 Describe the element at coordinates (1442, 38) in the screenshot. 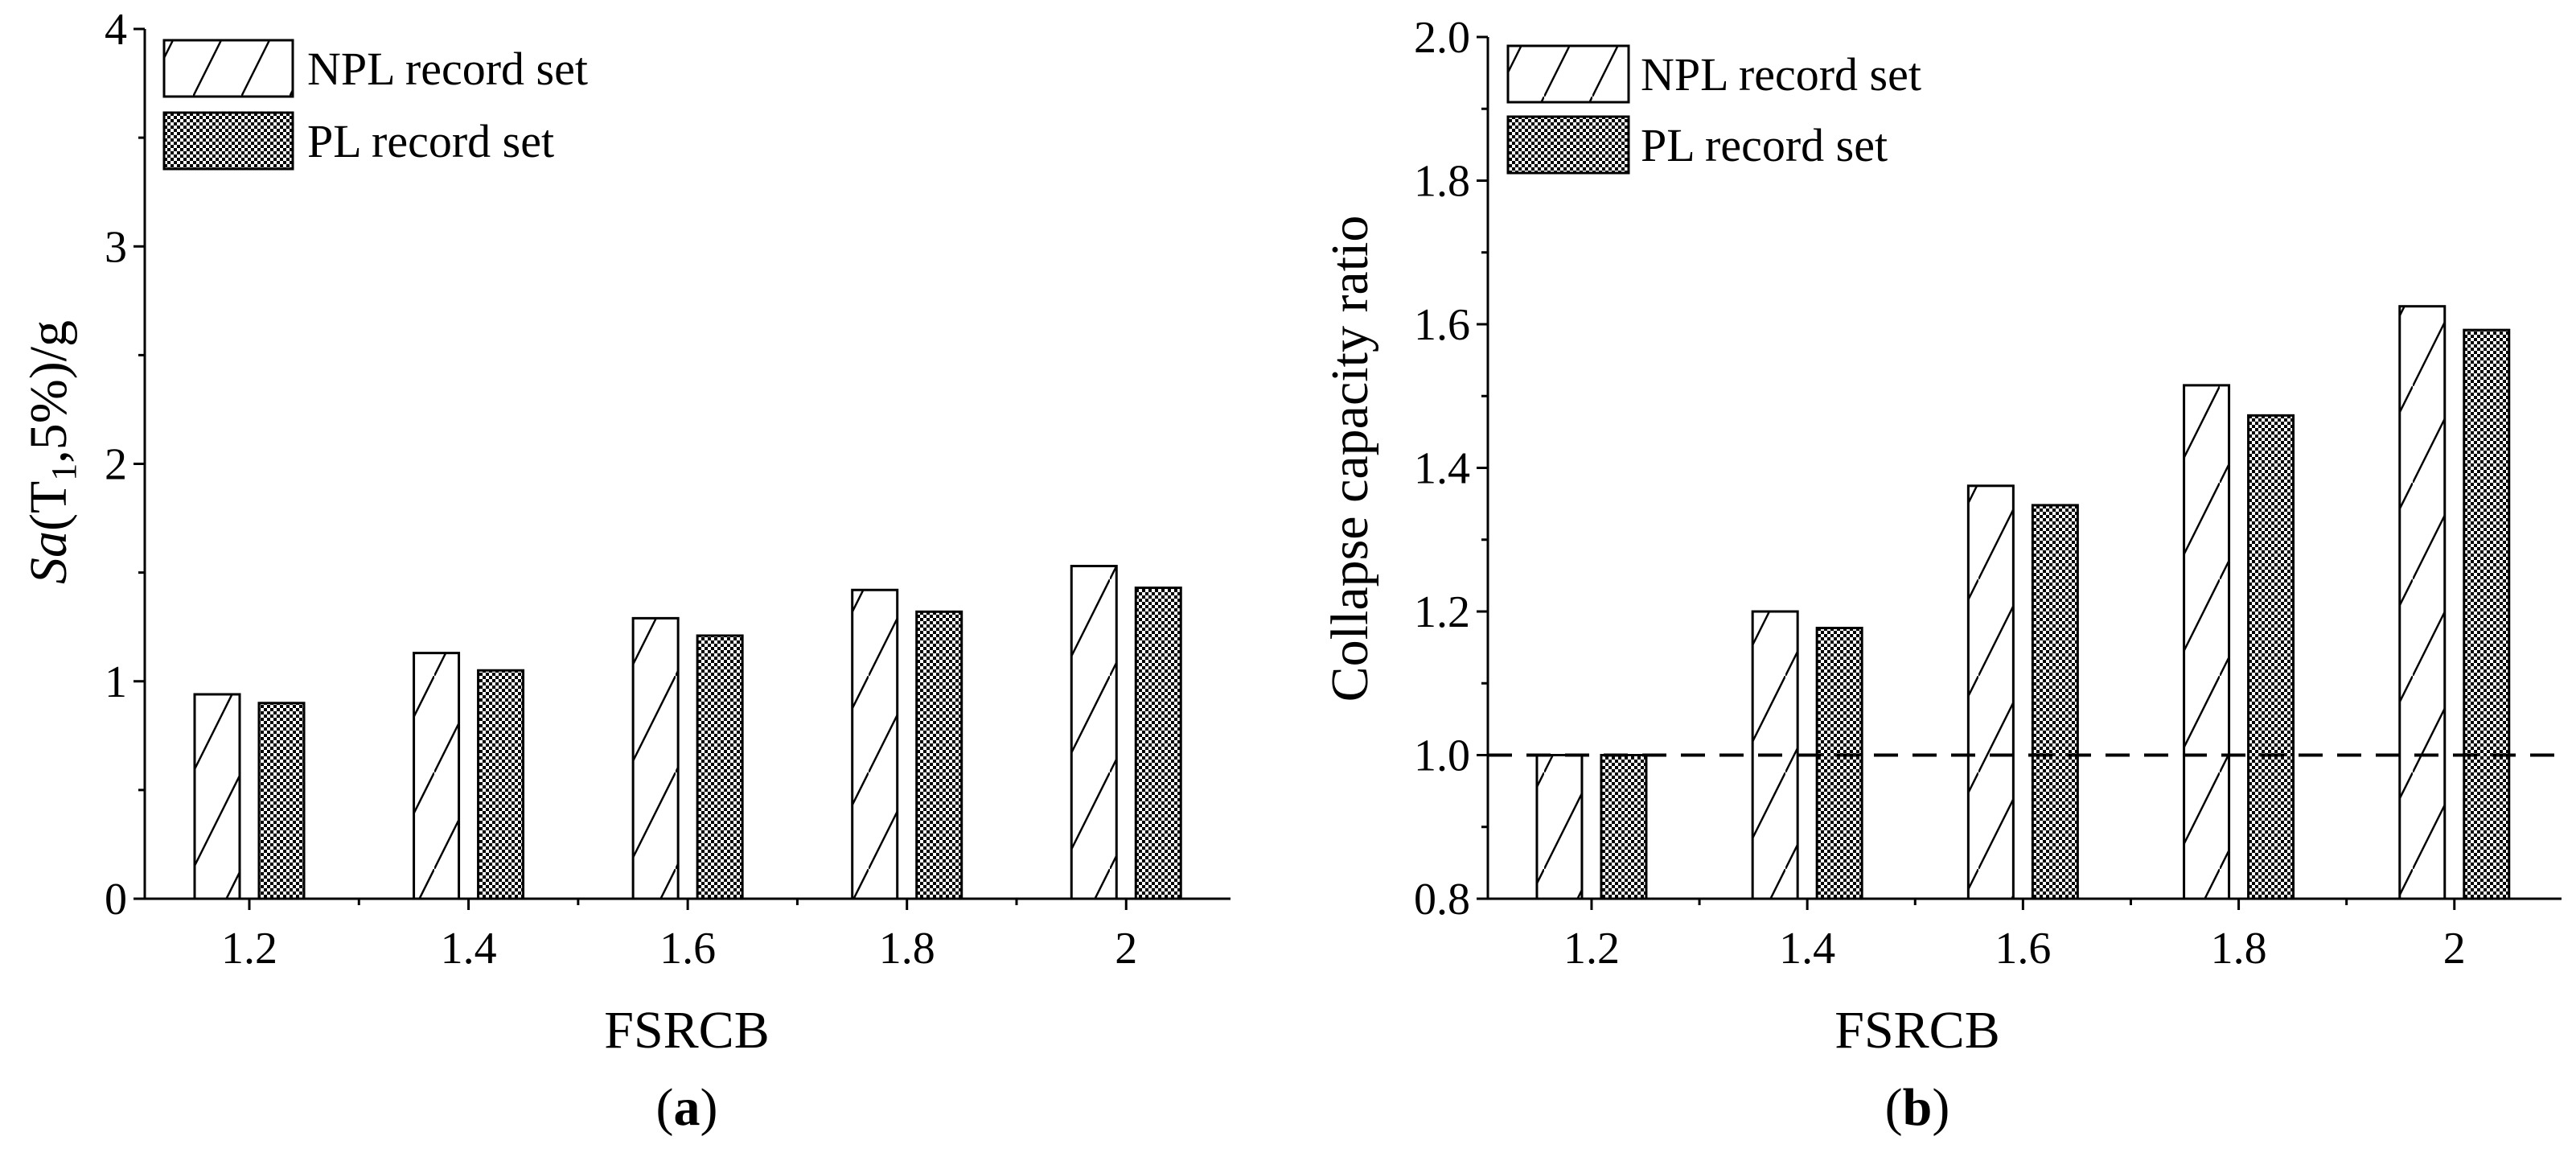

I see `y-tick-label: 2.0` at that location.